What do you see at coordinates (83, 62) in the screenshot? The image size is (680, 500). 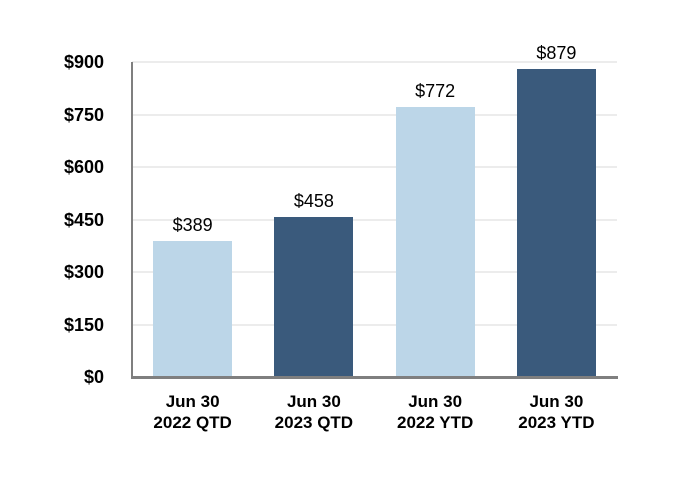 I see `y-tick-label: $900` at bounding box center [83, 62].